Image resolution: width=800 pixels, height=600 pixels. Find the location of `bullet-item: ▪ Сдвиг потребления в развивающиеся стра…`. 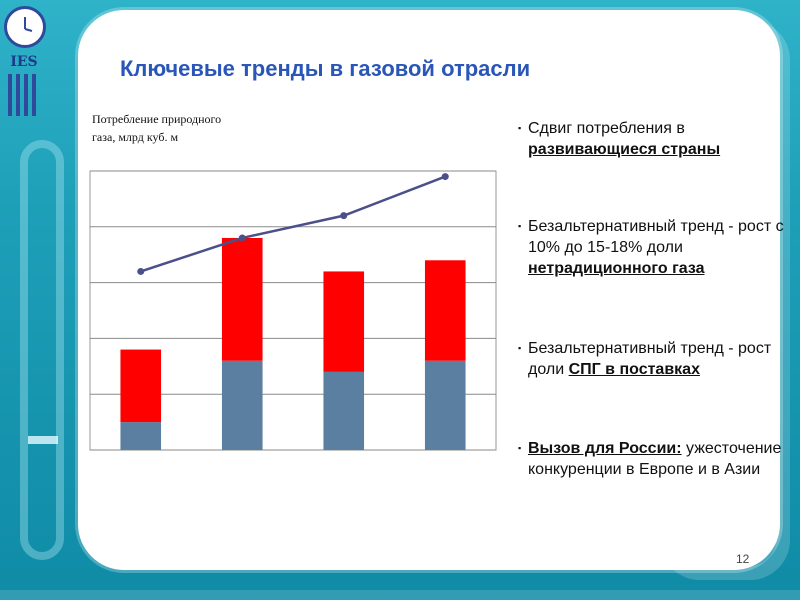

bullet-item: ▪ Сдвиг потребления в развивающиеся стра… is located at coordinates (656, 139).